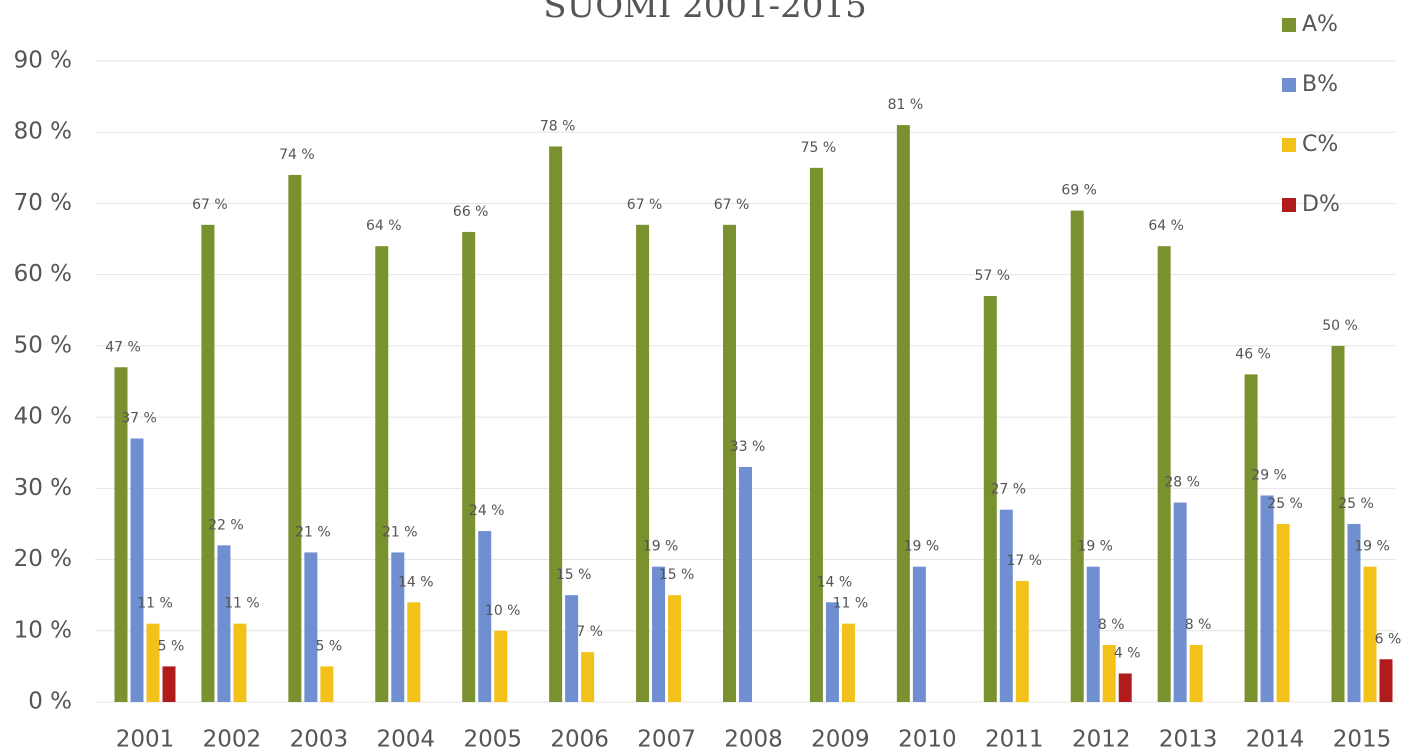 The height and width of the screenshot is (753, 1402). I want to click on data-label: 66 %, so click(471, 212).